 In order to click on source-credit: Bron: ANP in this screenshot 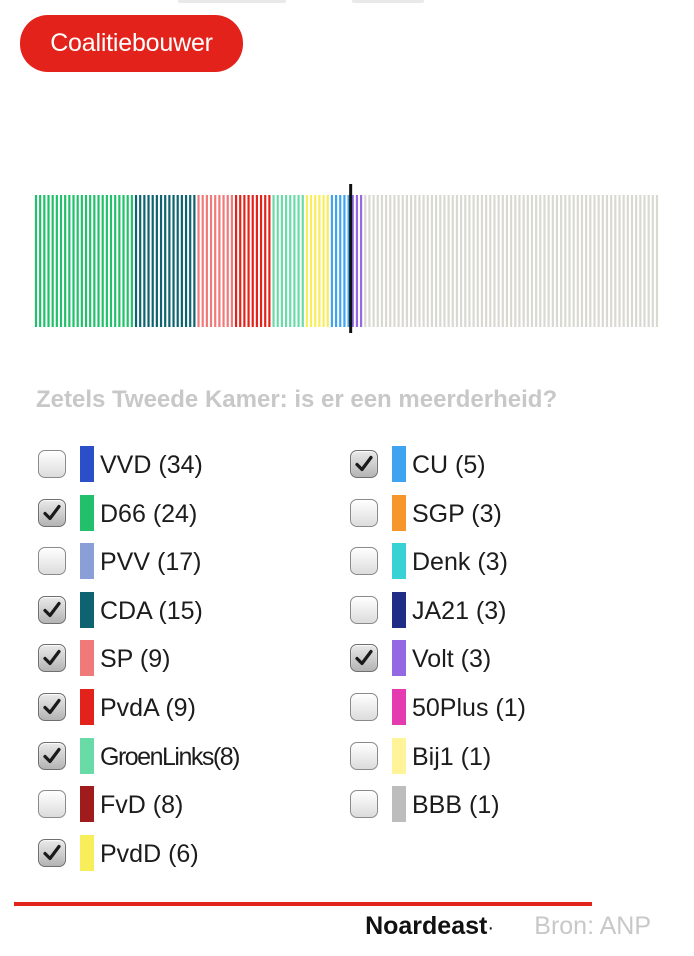, I will do `click(592, 926)`.